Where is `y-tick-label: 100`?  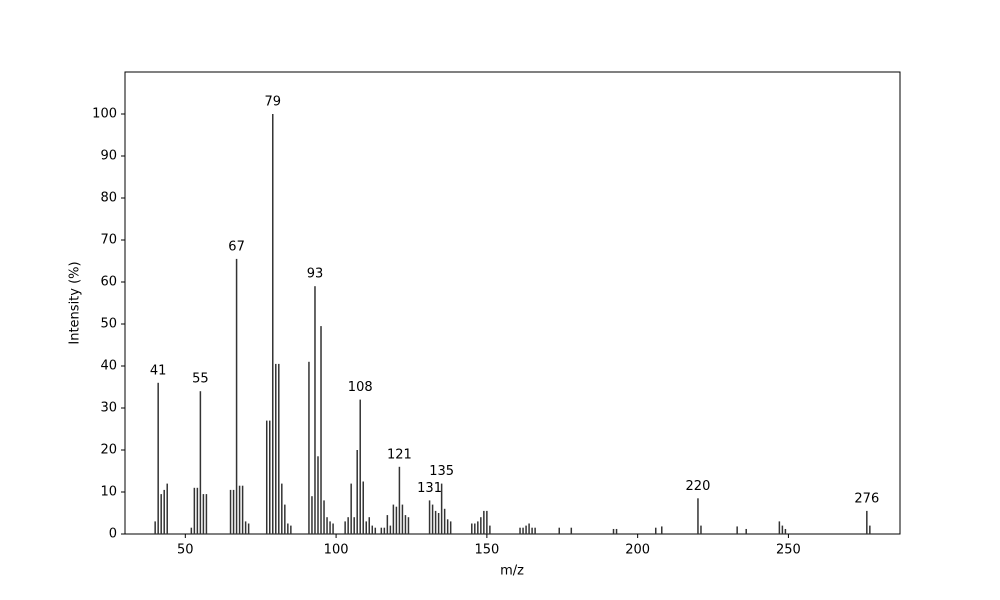
y-tick-label: 100 is located at coordinates (104, 114).